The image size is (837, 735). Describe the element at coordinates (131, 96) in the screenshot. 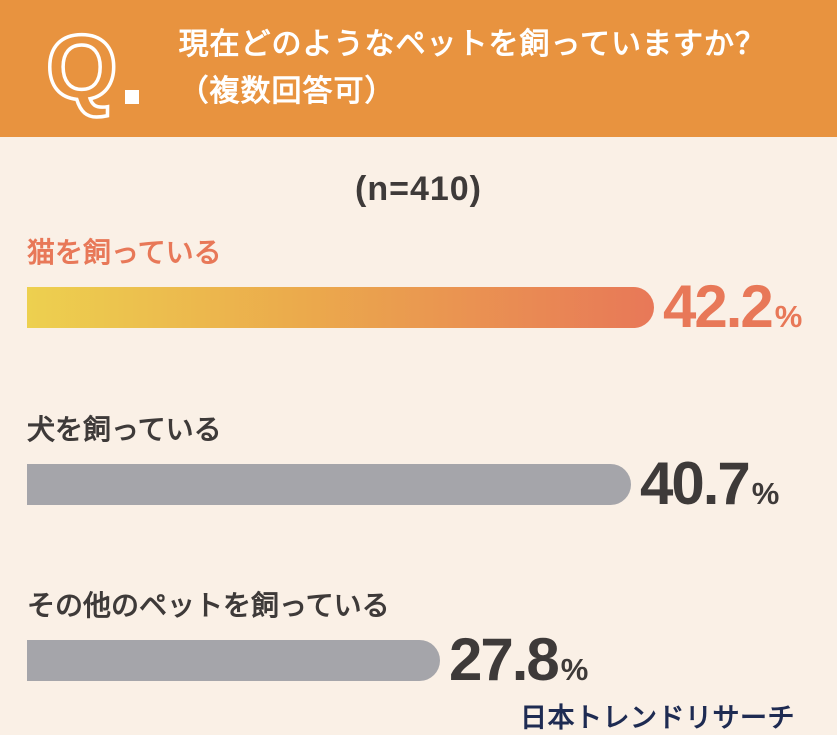

I see `q-dot-icon` at that location.